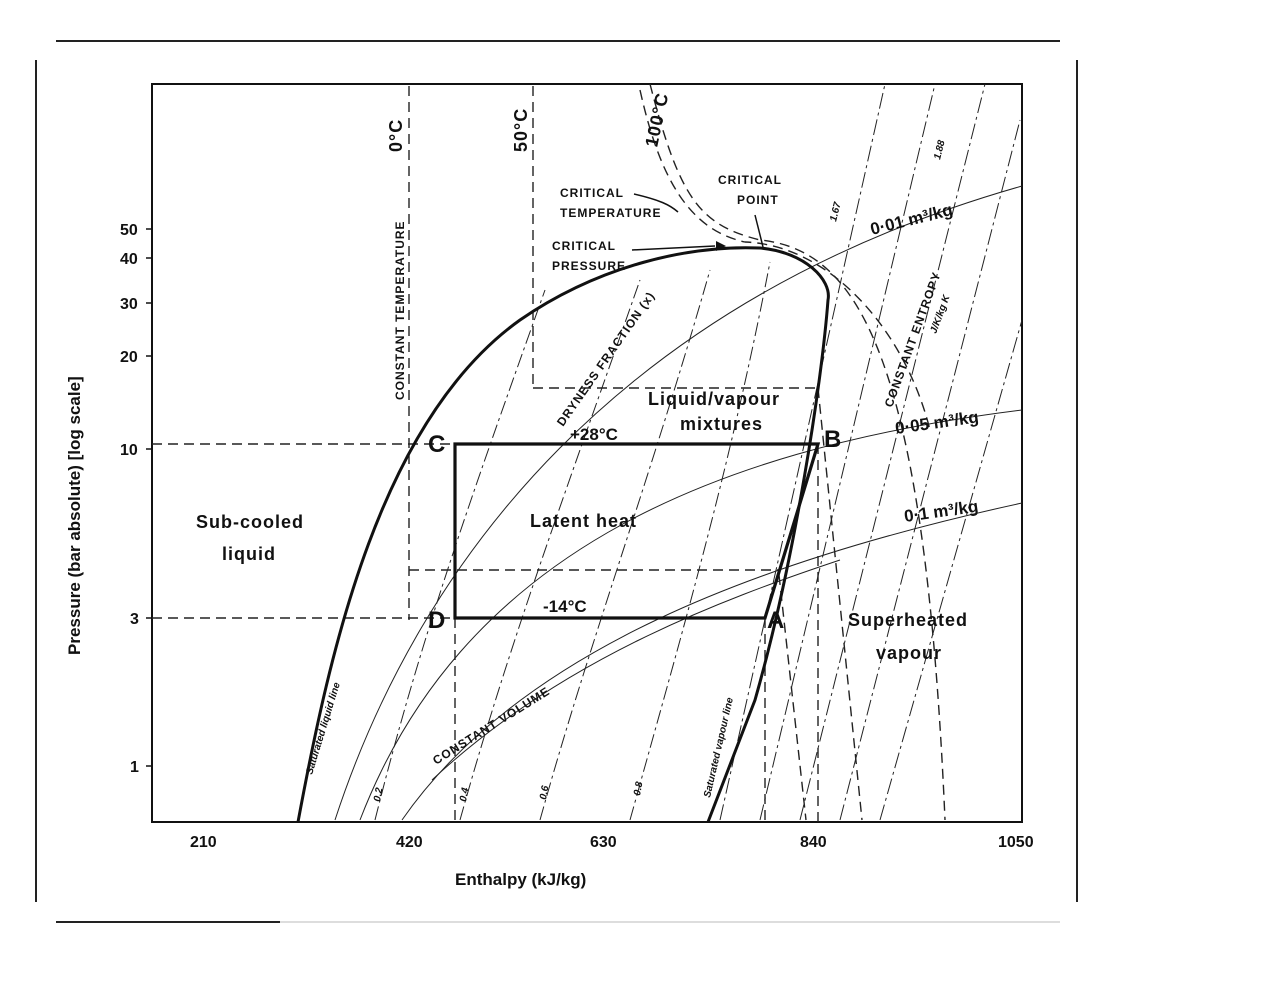 This screenshot has height=986, width=1272. I want to click on point-c: C, so click(436, 444).